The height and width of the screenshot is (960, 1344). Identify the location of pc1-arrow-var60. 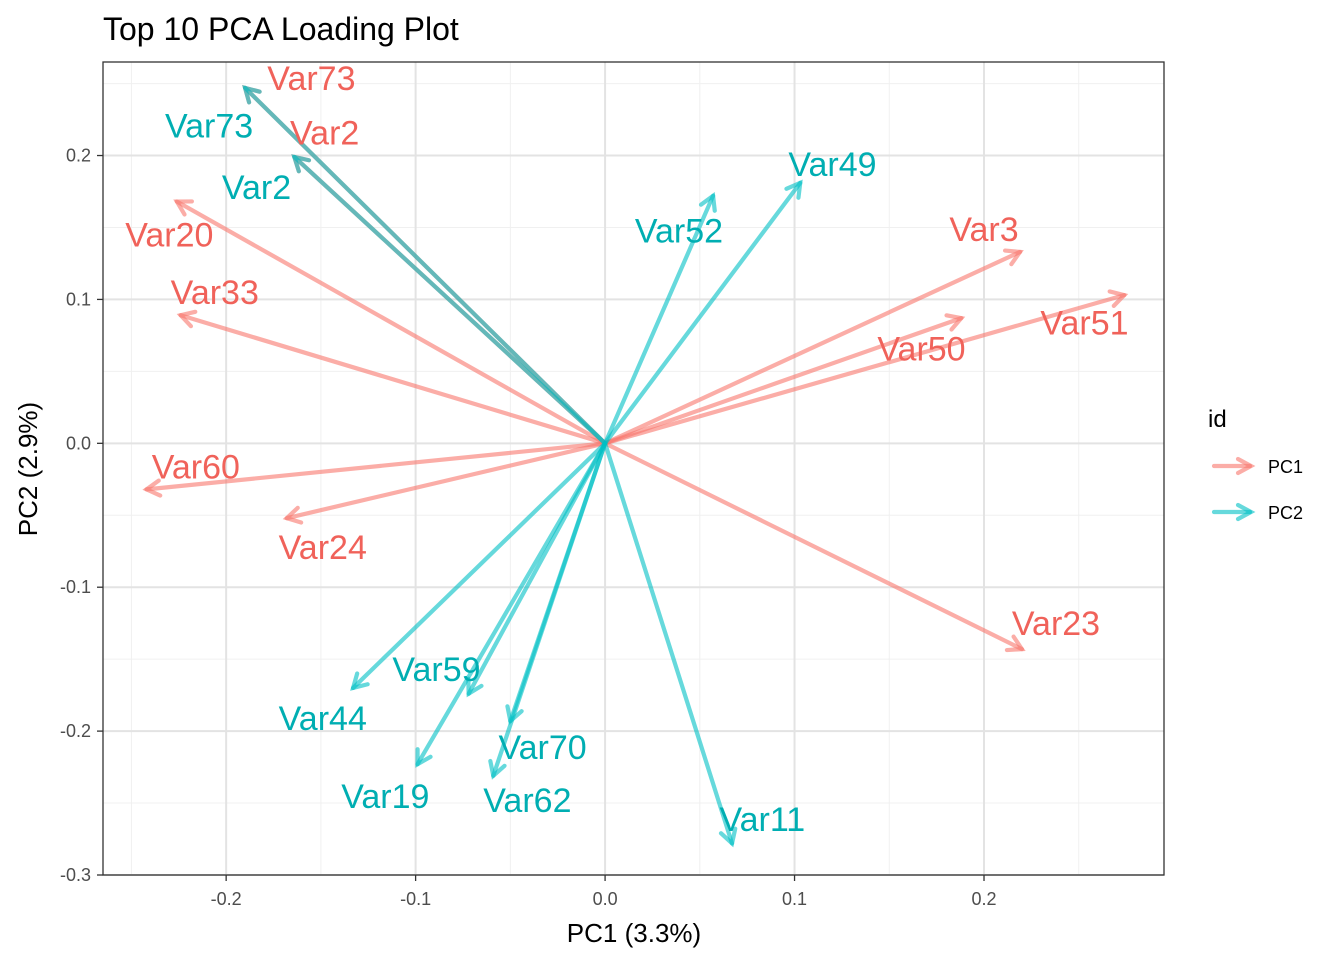
(375, 469).